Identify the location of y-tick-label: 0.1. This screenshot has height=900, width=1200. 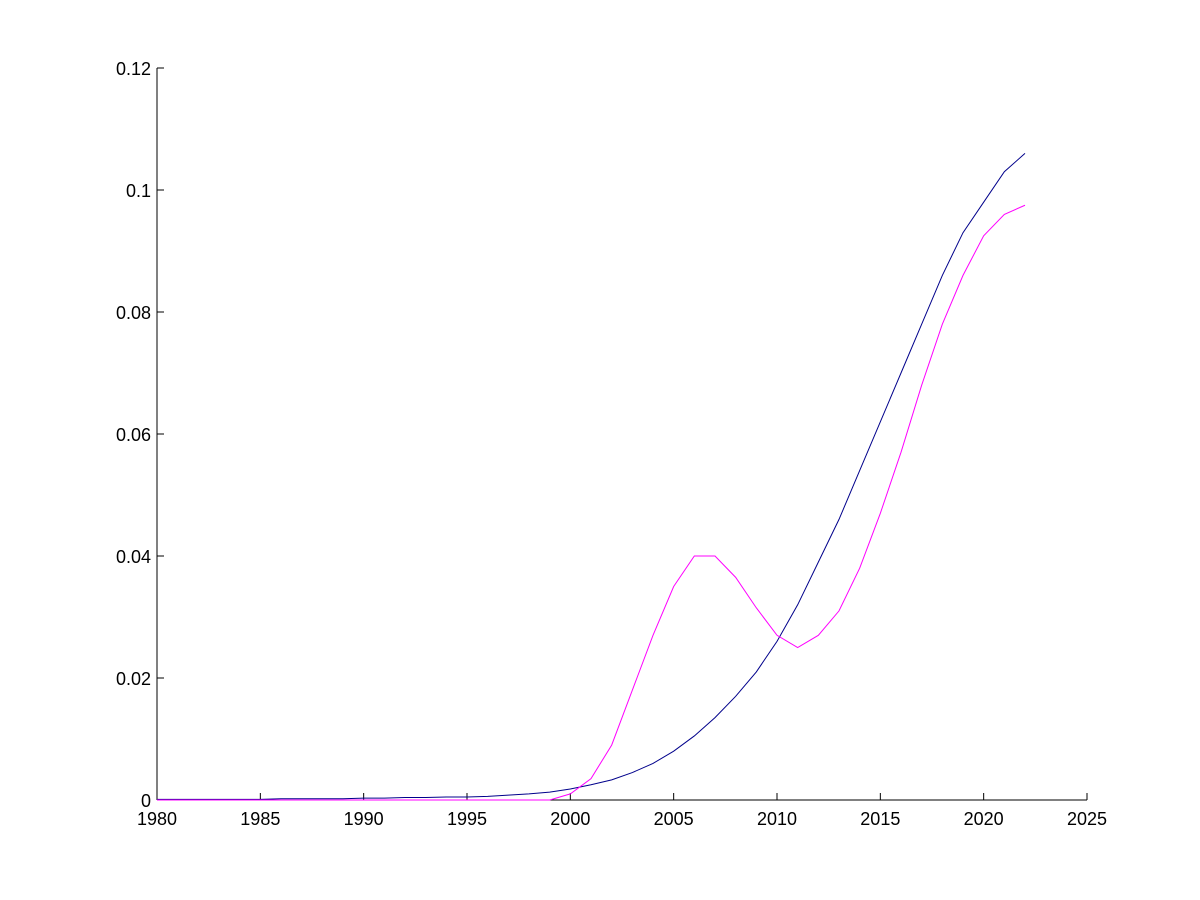
(138, 191).